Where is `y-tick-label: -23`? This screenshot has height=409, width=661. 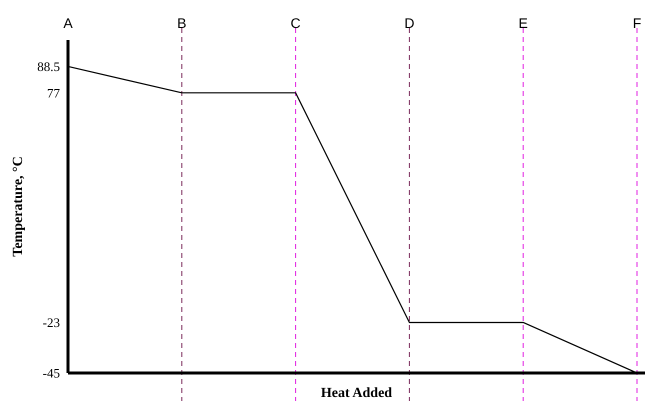
y-tick-label: -23 is located at coordinates (51, 322).